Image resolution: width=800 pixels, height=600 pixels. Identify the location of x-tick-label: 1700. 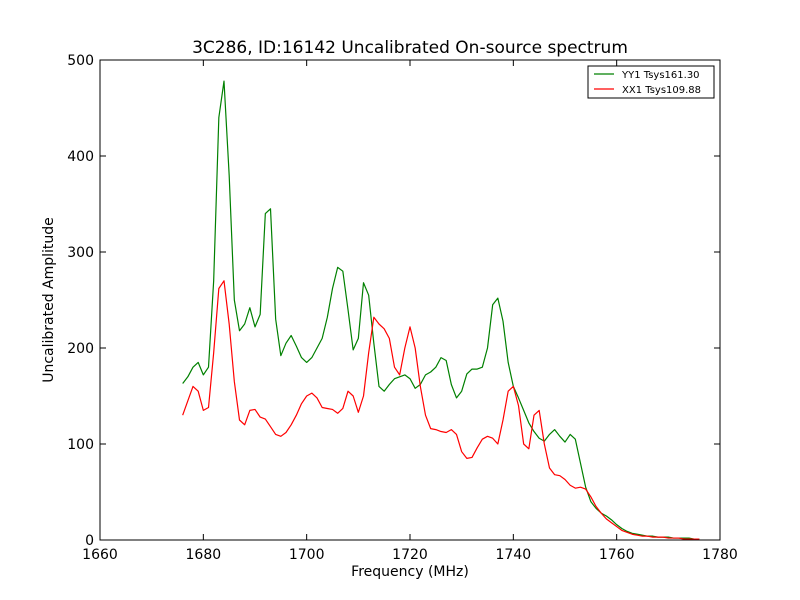
(307, 555).